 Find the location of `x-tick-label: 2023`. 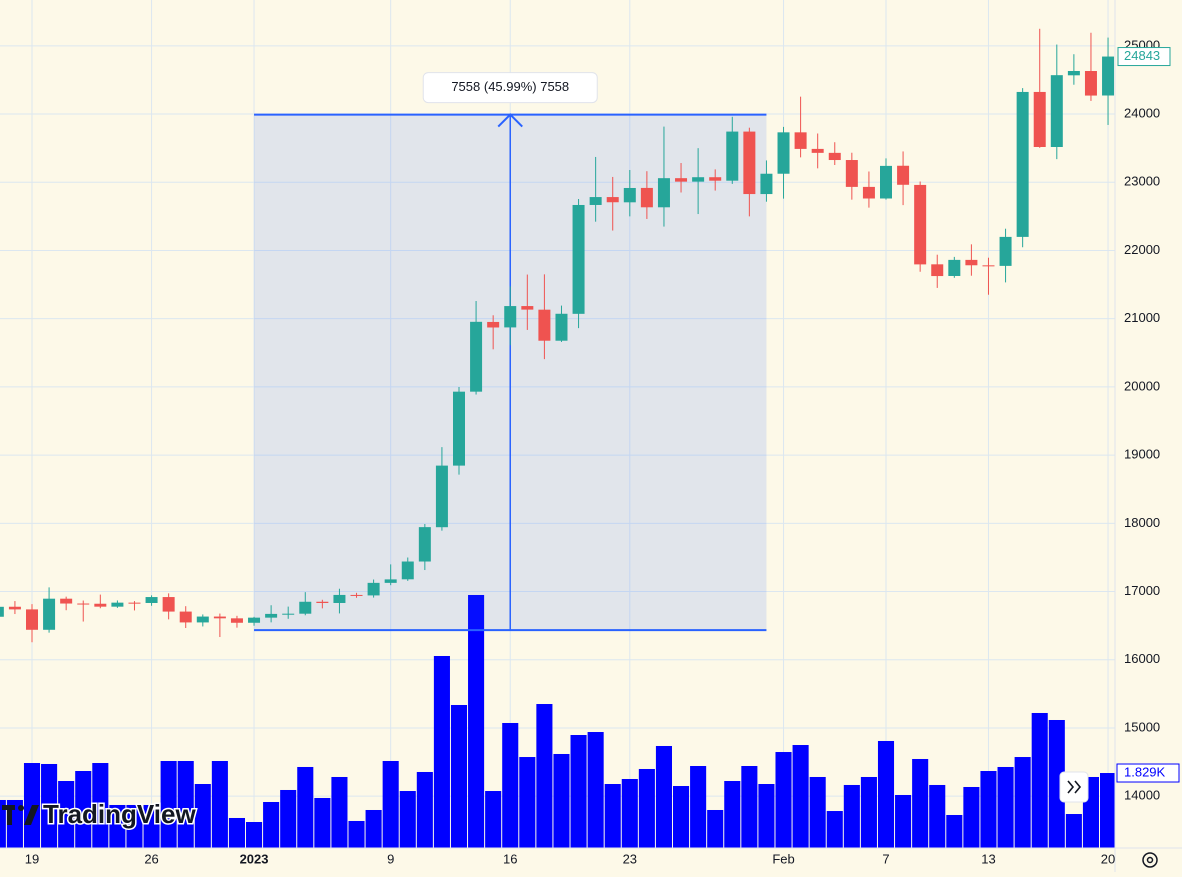

x-tick-label: 2023 is located at coordinates (254, 858).